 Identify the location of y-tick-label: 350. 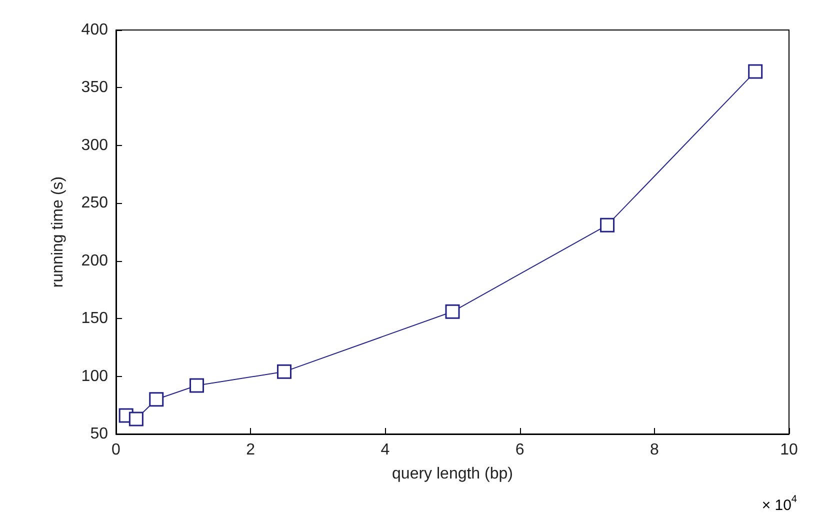
(94, 87).